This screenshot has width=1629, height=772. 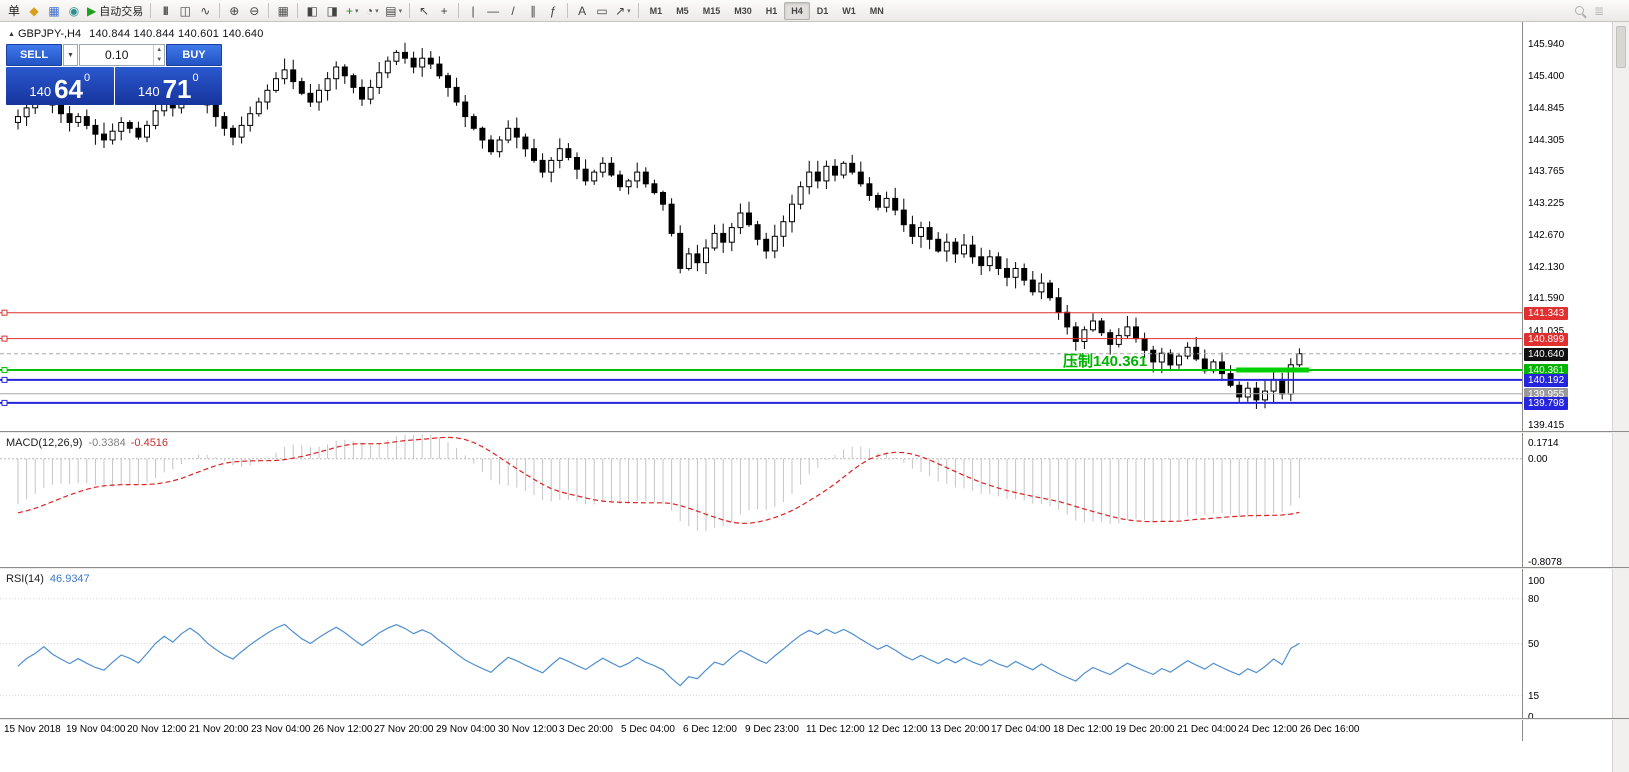 What do you see at coordinates (1534, 599) in the screenshot?
I see `rsi-axis-level: 80` at bounding box center [1534, 599].